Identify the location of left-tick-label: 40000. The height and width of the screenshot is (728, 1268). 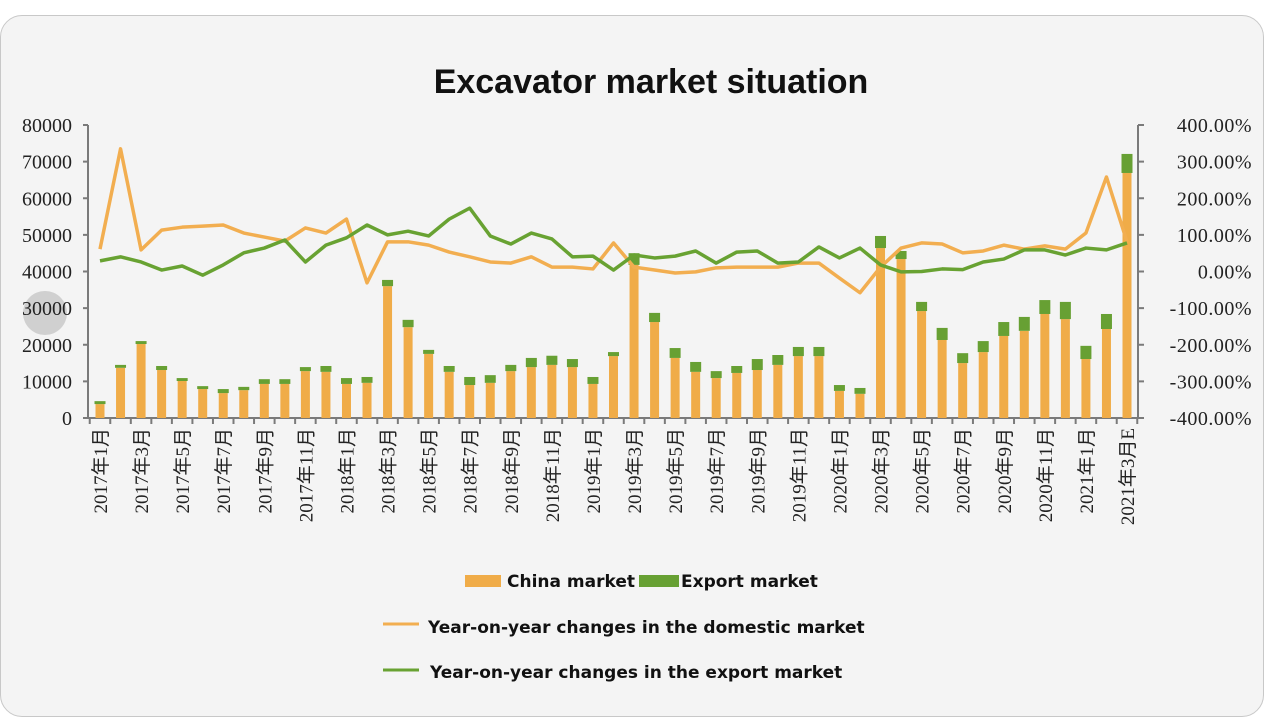
(47, 273).